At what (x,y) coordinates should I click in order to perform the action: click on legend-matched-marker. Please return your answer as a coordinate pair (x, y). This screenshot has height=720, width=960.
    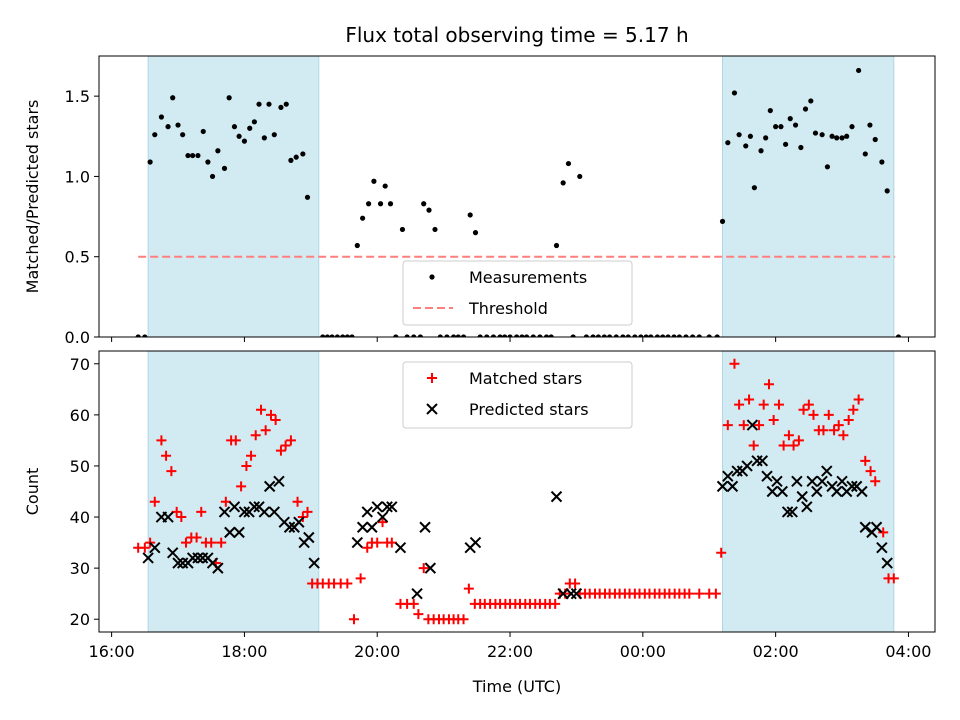
    Looking at the image, I should click on (432, 378).